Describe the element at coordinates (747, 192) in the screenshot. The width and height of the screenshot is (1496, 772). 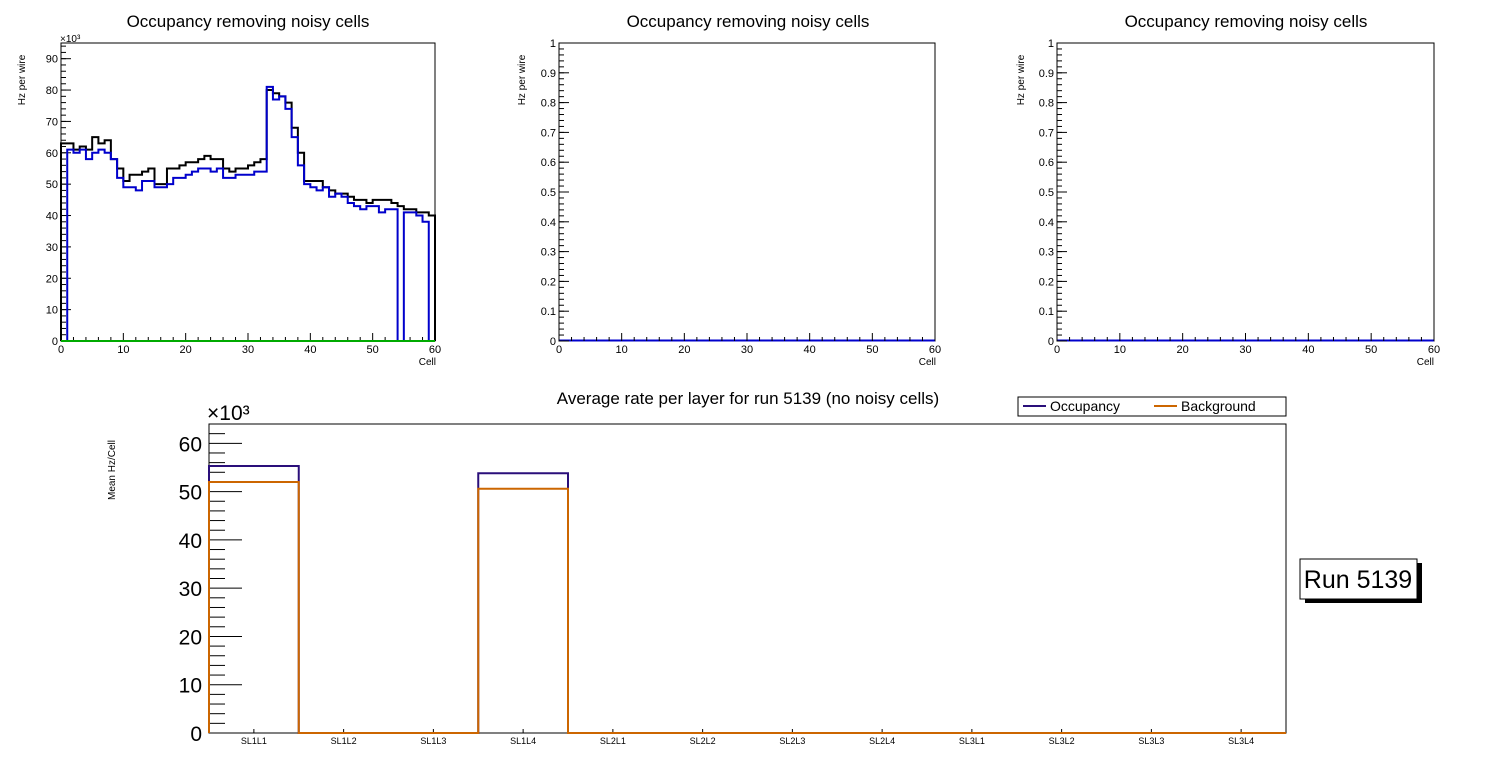
I see `panel-2-frame` at that location.